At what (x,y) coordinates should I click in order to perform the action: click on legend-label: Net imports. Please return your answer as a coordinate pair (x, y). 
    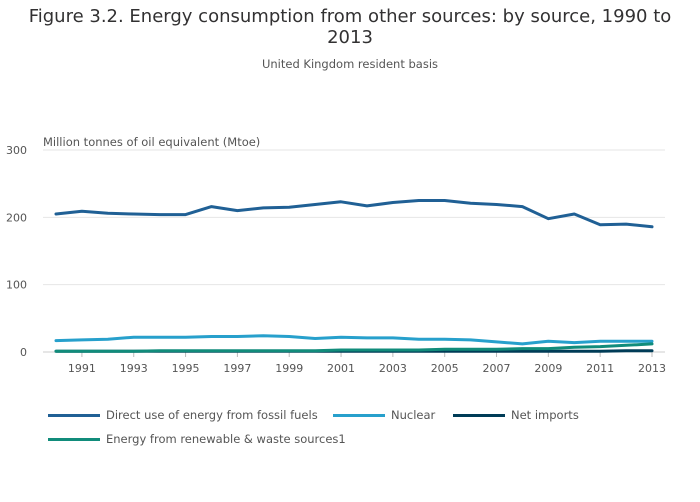
    Looking at the image, I should click on (545, 415).